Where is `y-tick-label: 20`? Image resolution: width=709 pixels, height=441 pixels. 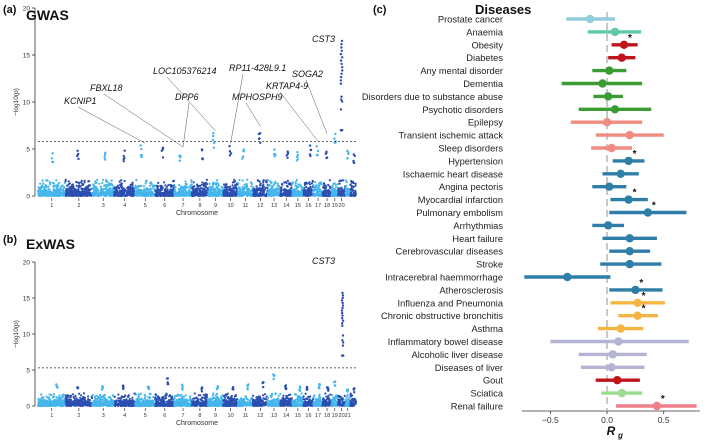
y-tick-label: 20 is located at coordinates (27, 9).